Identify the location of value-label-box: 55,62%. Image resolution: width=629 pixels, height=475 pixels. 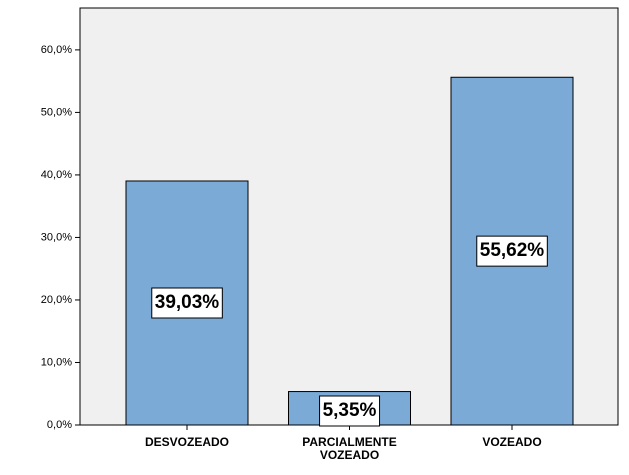
(512, 251).